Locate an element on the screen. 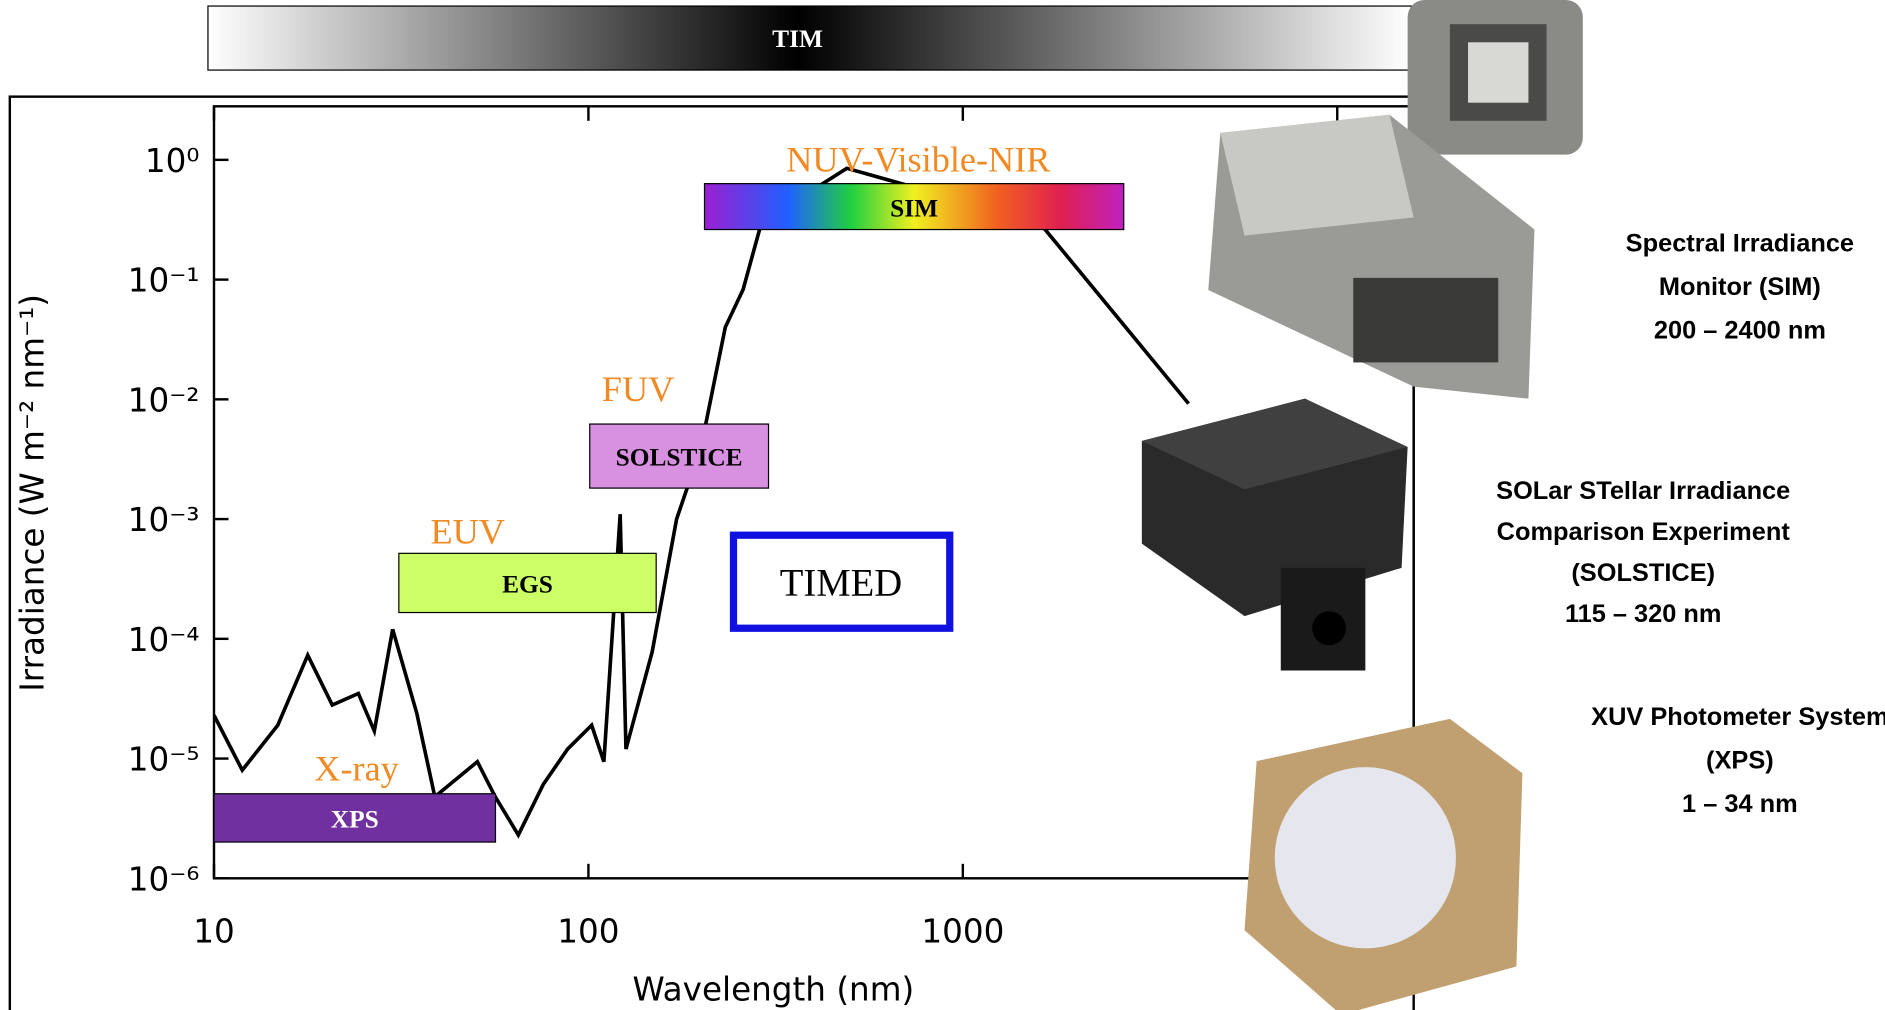 This screenshot has height=1010, width=1885. photo-tim is located at coordinates (1495, 77).